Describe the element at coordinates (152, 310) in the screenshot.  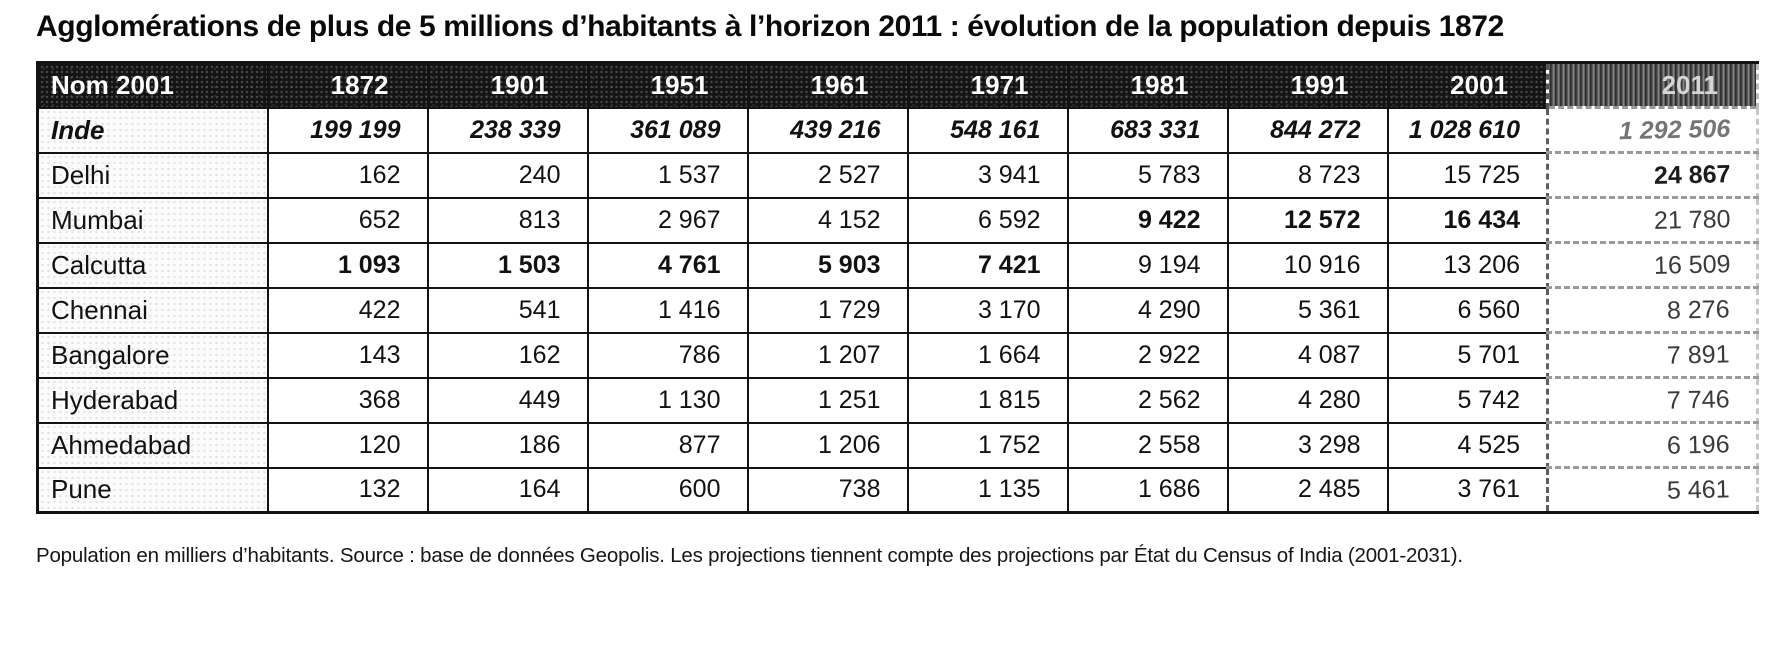
I see `row-name-cell: Chennai` at that location.